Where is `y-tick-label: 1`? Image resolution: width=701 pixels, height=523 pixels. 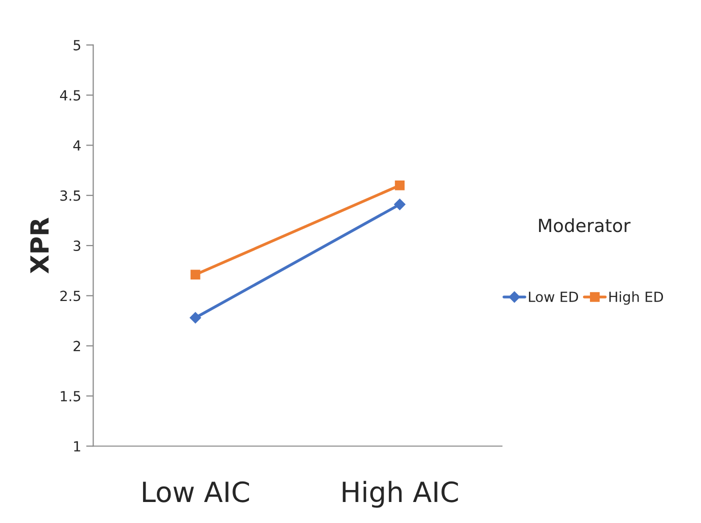 y-tick-label: 1 is located at coordinates (77, 446).